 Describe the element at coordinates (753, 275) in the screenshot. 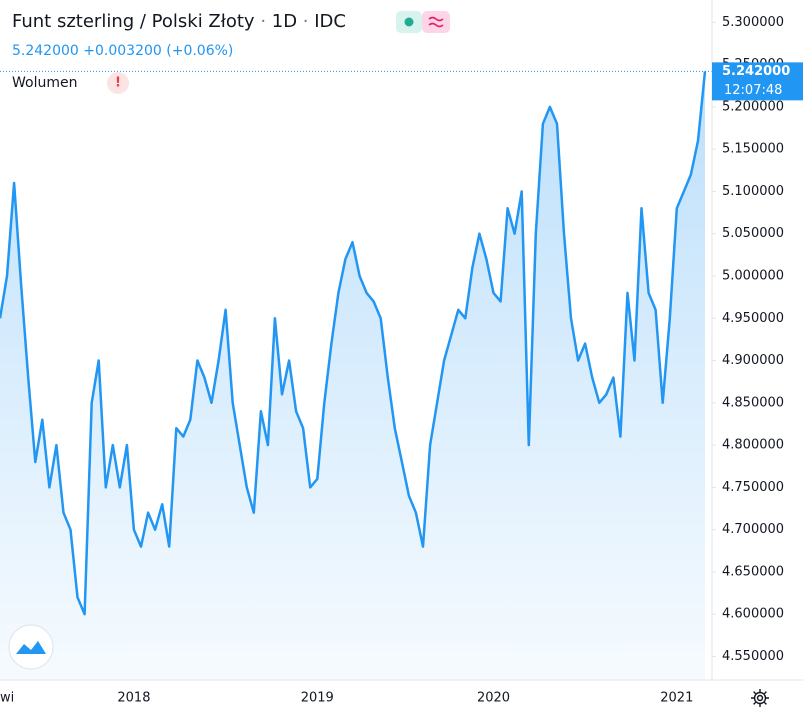

I see `y-tick-label: 5.000000` at that location.